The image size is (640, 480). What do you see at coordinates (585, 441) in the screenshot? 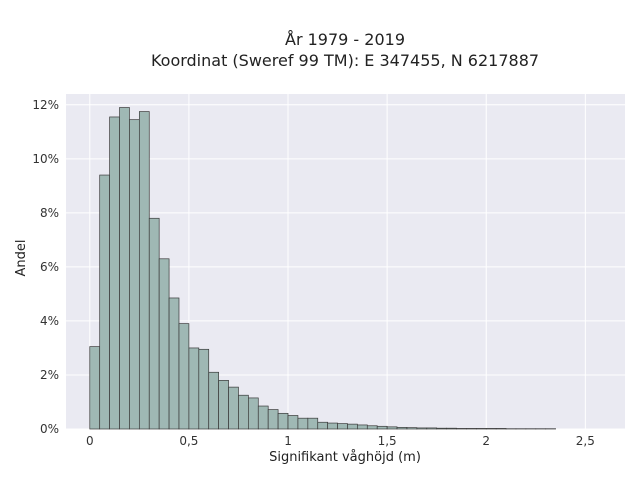
I see `x-tick-label: 2,5` at bounding box center [585, 441].